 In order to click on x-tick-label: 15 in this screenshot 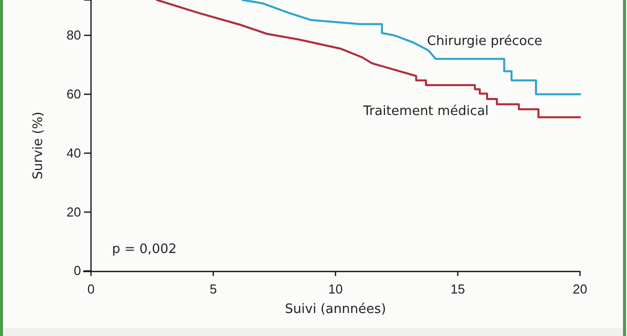, I will do `click(457, 288)`.